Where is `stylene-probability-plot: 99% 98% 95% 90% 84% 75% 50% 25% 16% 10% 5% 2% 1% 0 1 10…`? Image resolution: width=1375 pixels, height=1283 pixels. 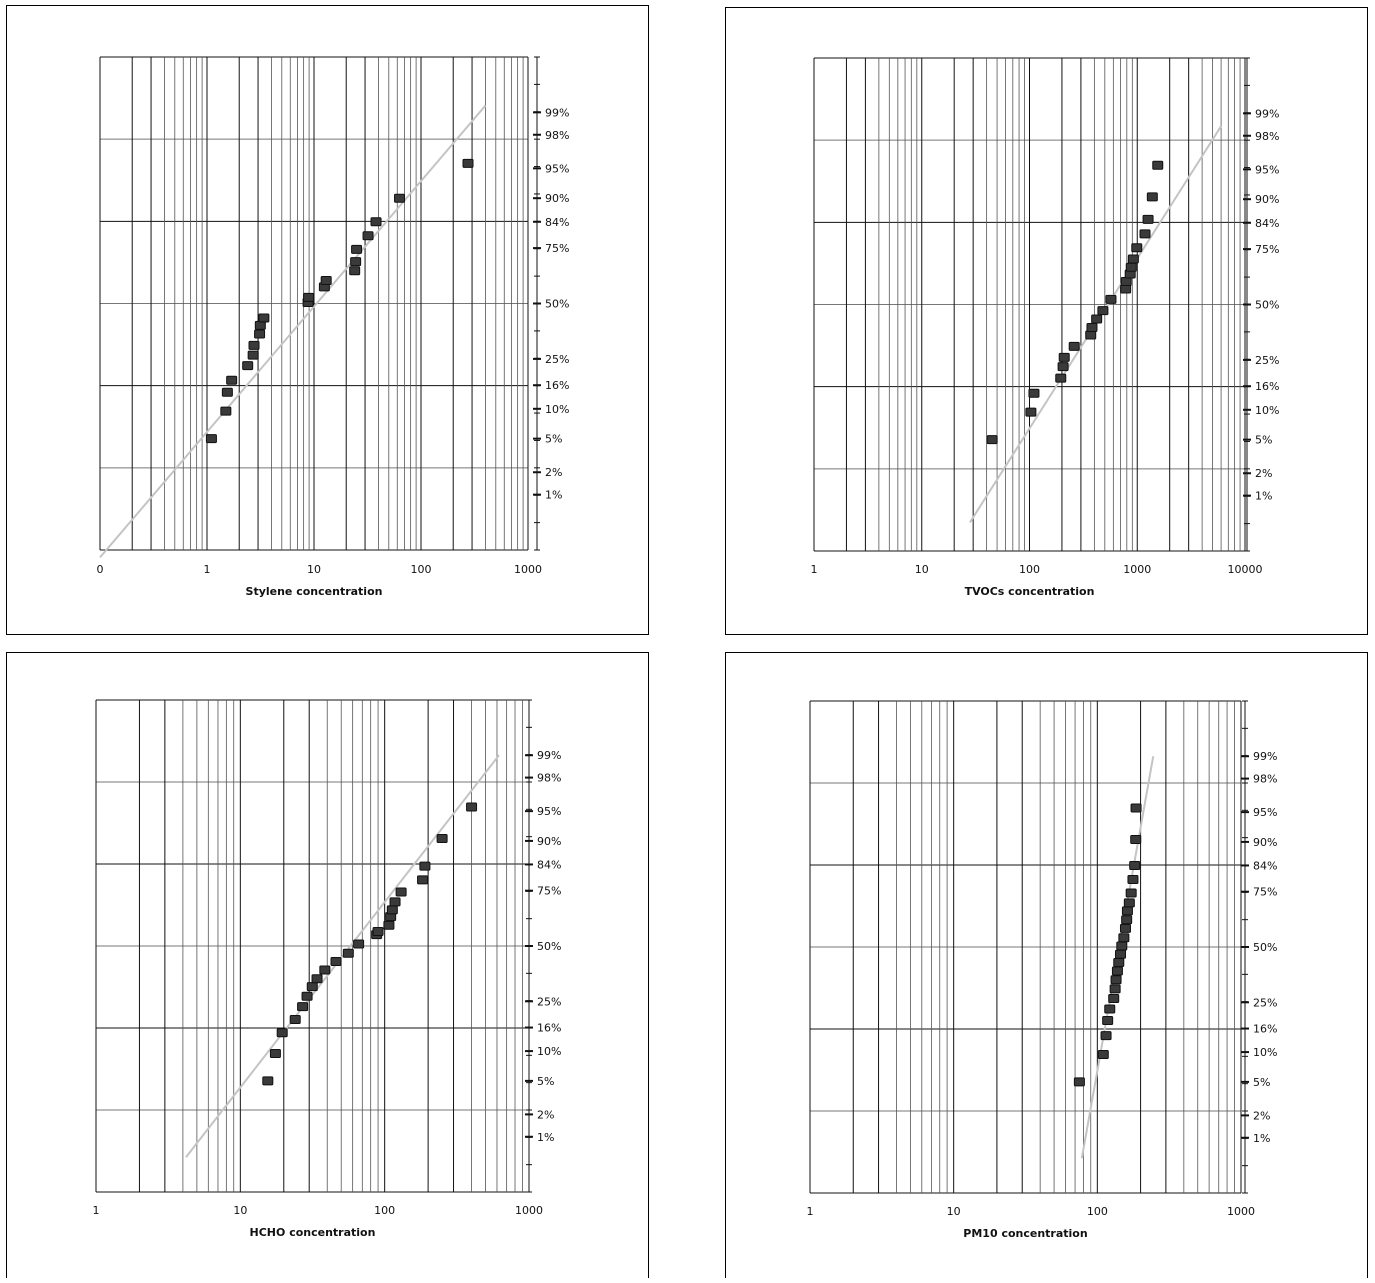 stylene-probability-plot: 99% 98% 95% 90% 84% 75% 50% 25% 16% 10% 5% 2% 1% 0 1 10… is located at coordinates (333, 327).